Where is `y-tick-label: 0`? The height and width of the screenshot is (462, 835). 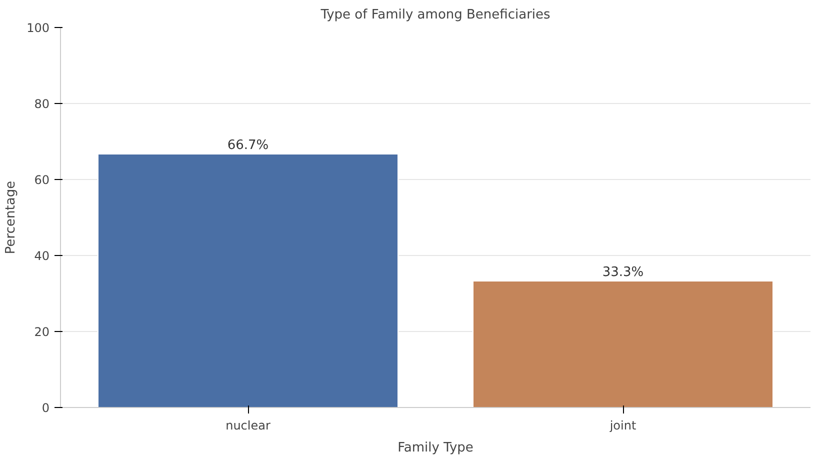 y-tick-label: 0 is located at coordinates (46, 408).